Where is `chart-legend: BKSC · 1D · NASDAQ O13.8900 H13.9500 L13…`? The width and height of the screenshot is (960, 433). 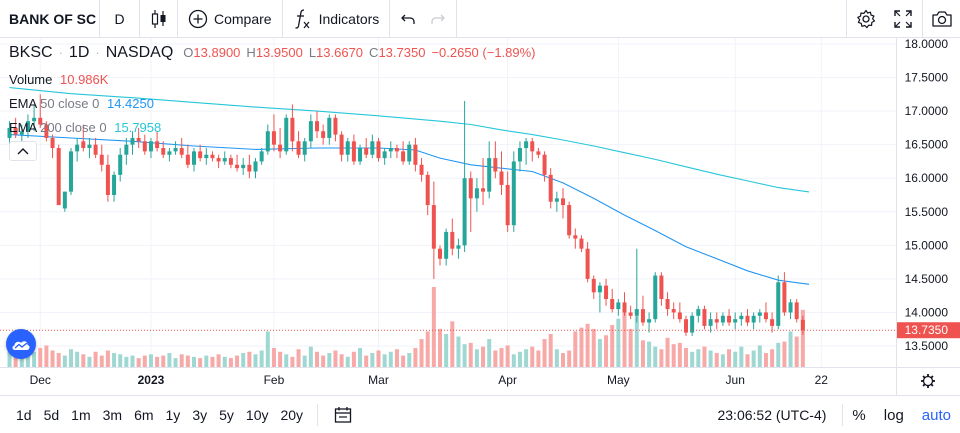
chart-legend: BKSC · 1D · NASDAQ O13.8900 H13.9500 L13… is located at coordinates (272, 54).